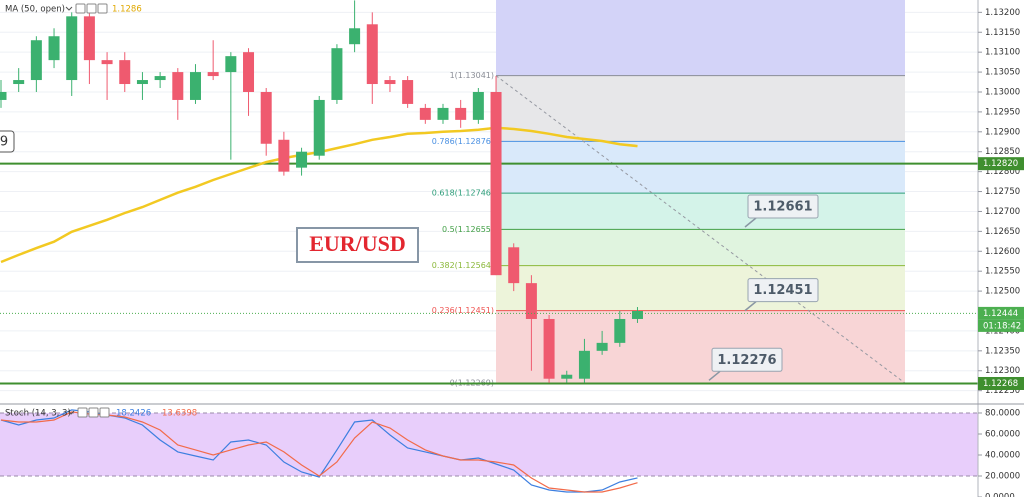 This screenshot has width=1024, height=497. I want to click on y-tick-label: 1.12700, so click(1002, 212).